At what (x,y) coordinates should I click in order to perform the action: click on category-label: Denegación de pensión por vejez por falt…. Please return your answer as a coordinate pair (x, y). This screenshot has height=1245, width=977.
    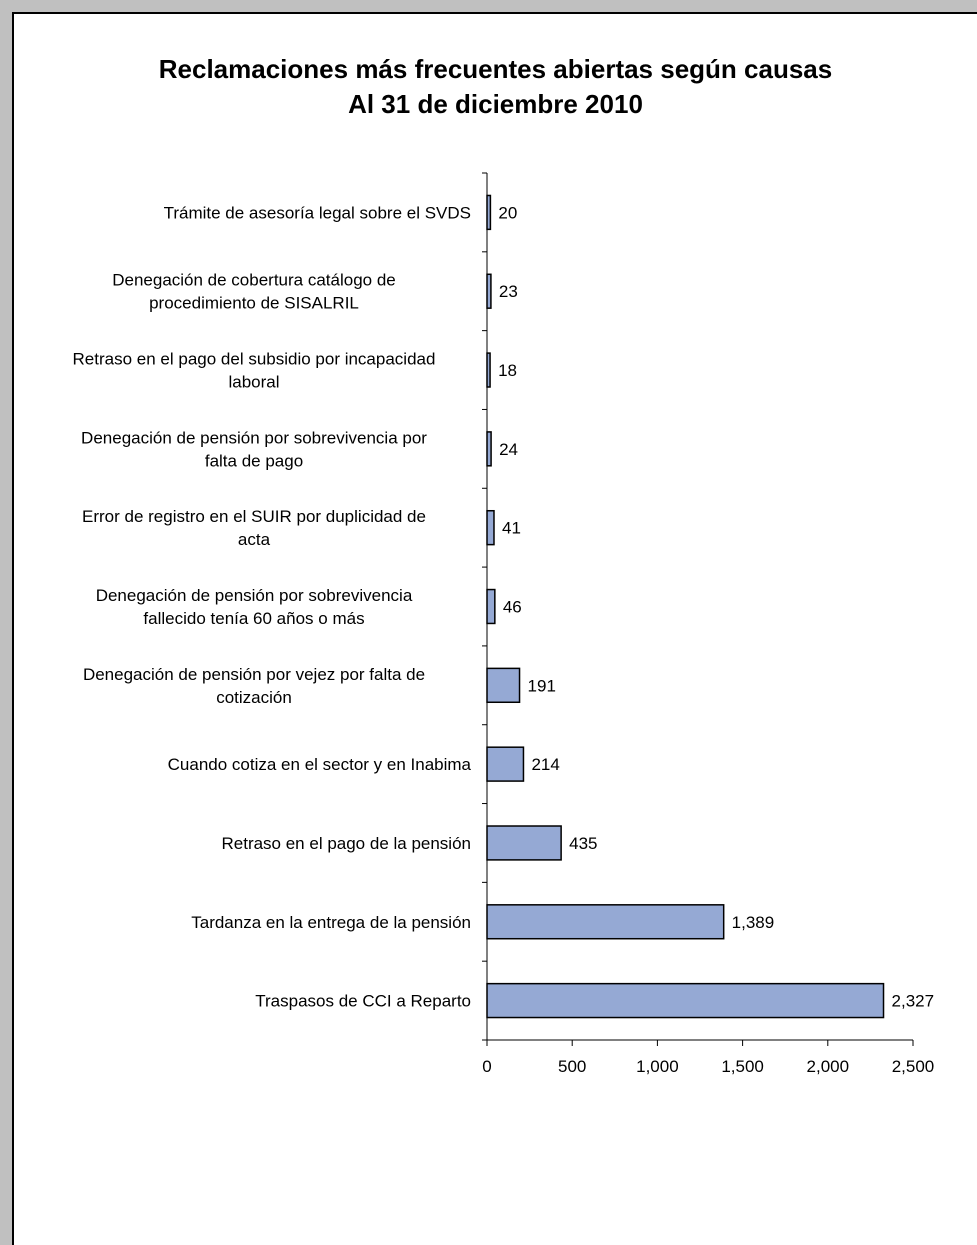
    Looking at the image, I should click on (254, 674).